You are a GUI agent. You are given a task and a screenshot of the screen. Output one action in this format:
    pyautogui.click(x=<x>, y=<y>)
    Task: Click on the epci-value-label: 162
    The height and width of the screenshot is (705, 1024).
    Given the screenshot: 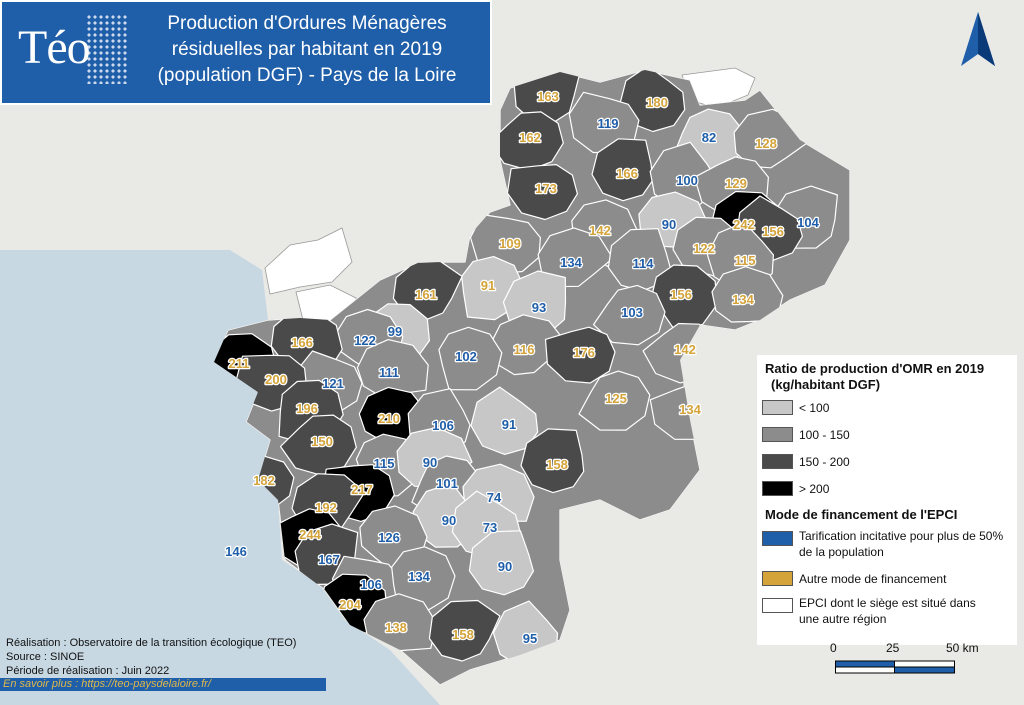 What is the action you would take?
    pyautogui.click(x=530, y=137)
    